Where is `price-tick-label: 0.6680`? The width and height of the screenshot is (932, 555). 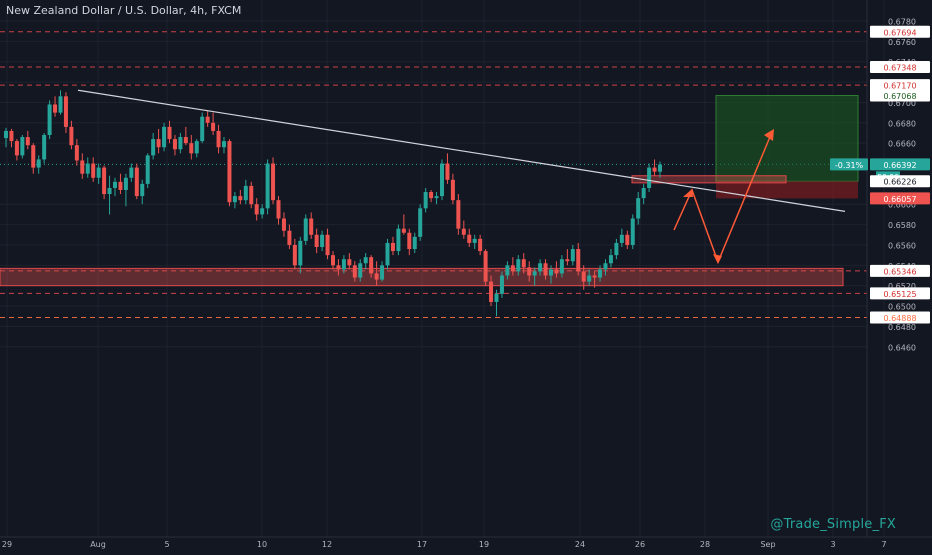 price-tick-label: 0.6680 is located at coordinates (902, 123).